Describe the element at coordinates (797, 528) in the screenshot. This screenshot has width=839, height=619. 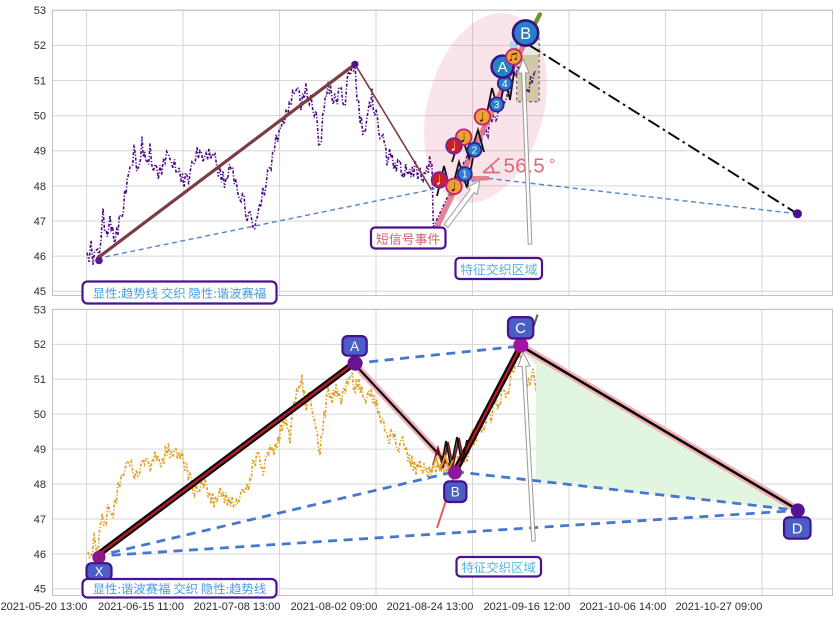
I see `svg-text: D` at that location.